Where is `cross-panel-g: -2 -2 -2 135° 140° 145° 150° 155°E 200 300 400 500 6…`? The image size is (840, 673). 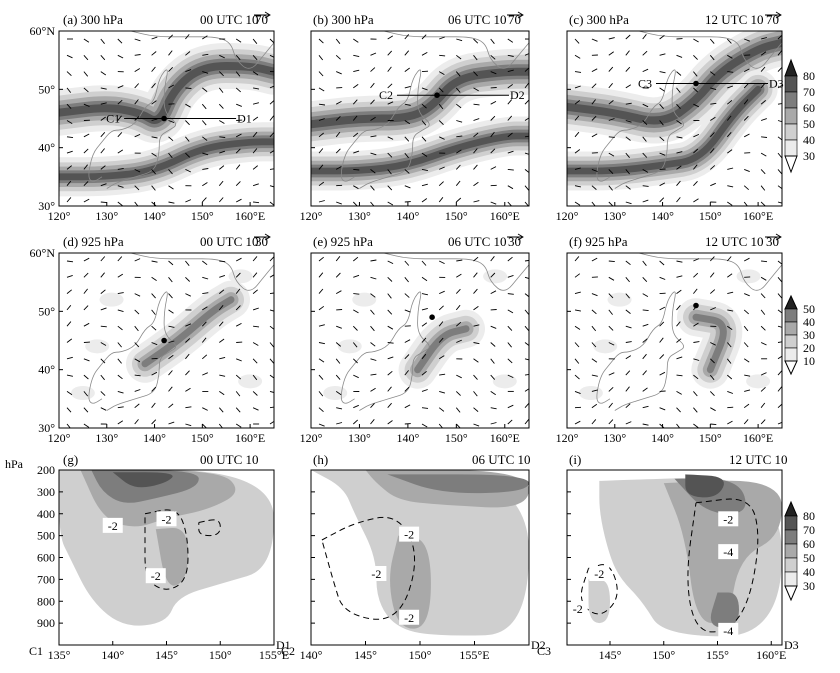
cross-panel-g: -2 -2 -2 135° 140° 145° 150° 155°E 200 300 400 500 6… is located at coordinates (148, 559).